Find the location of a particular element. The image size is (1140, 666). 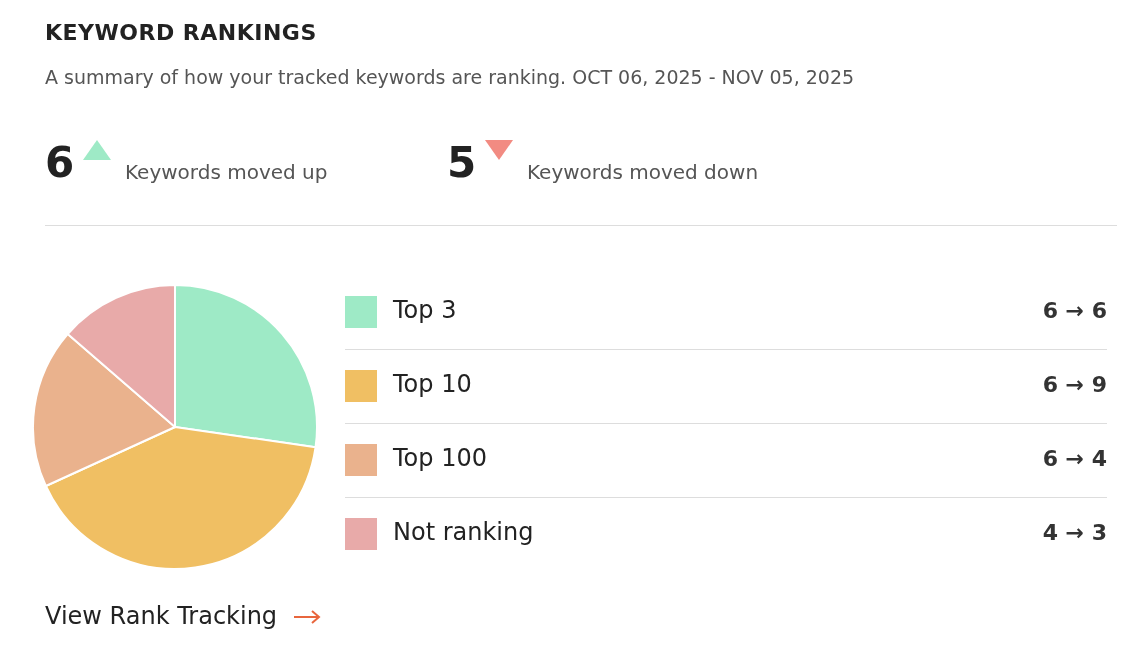

legend-label: Top 100 is located at coordinates (440, 458).